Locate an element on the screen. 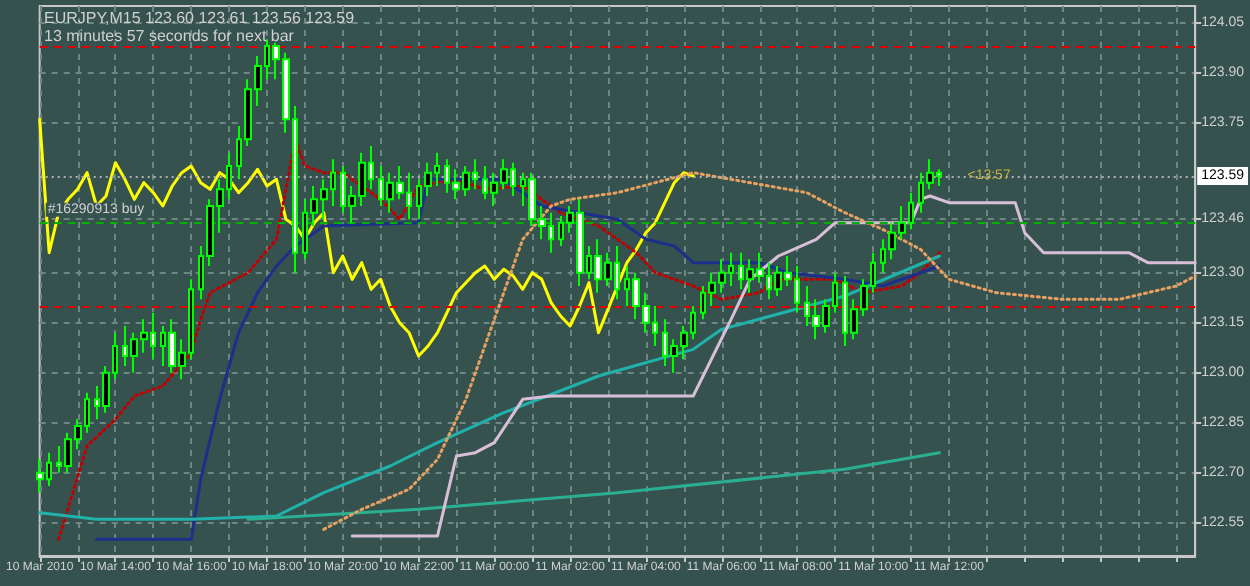  chart-title: EURJPY,M15 123.60 123.61 123.56 123.59 is located at coordinates (200, 18).